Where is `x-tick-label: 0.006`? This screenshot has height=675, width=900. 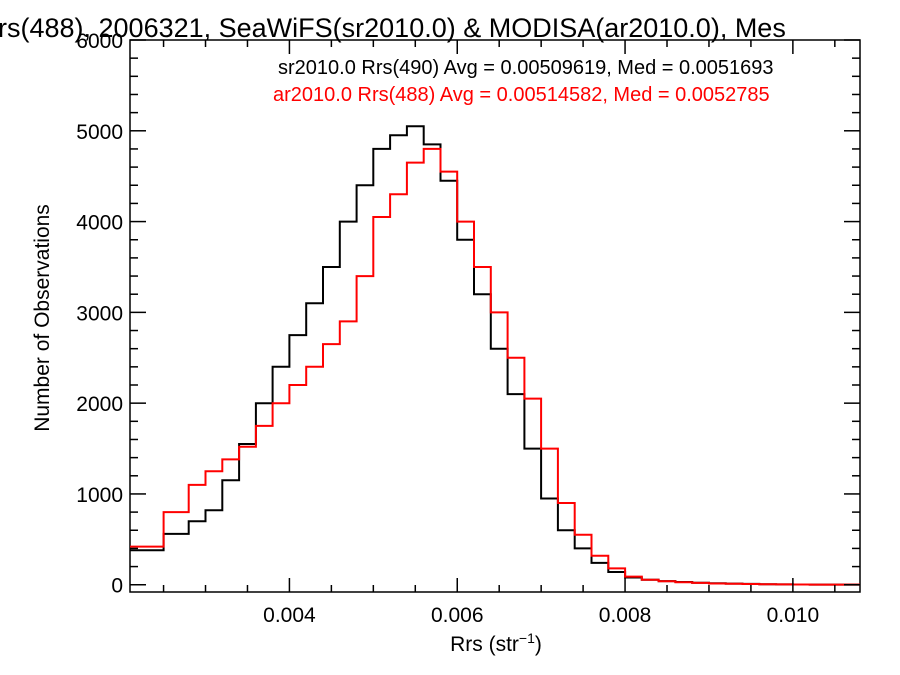
x-tick-label: 0.006 is located at coordinates (457, 615).